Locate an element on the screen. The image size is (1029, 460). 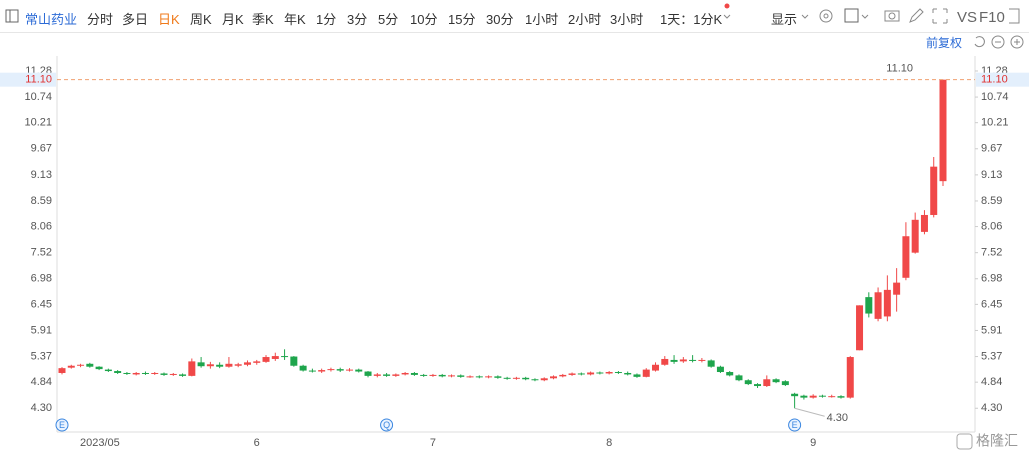
stock-name: 常山药业 is located at coordinates (51, 19).